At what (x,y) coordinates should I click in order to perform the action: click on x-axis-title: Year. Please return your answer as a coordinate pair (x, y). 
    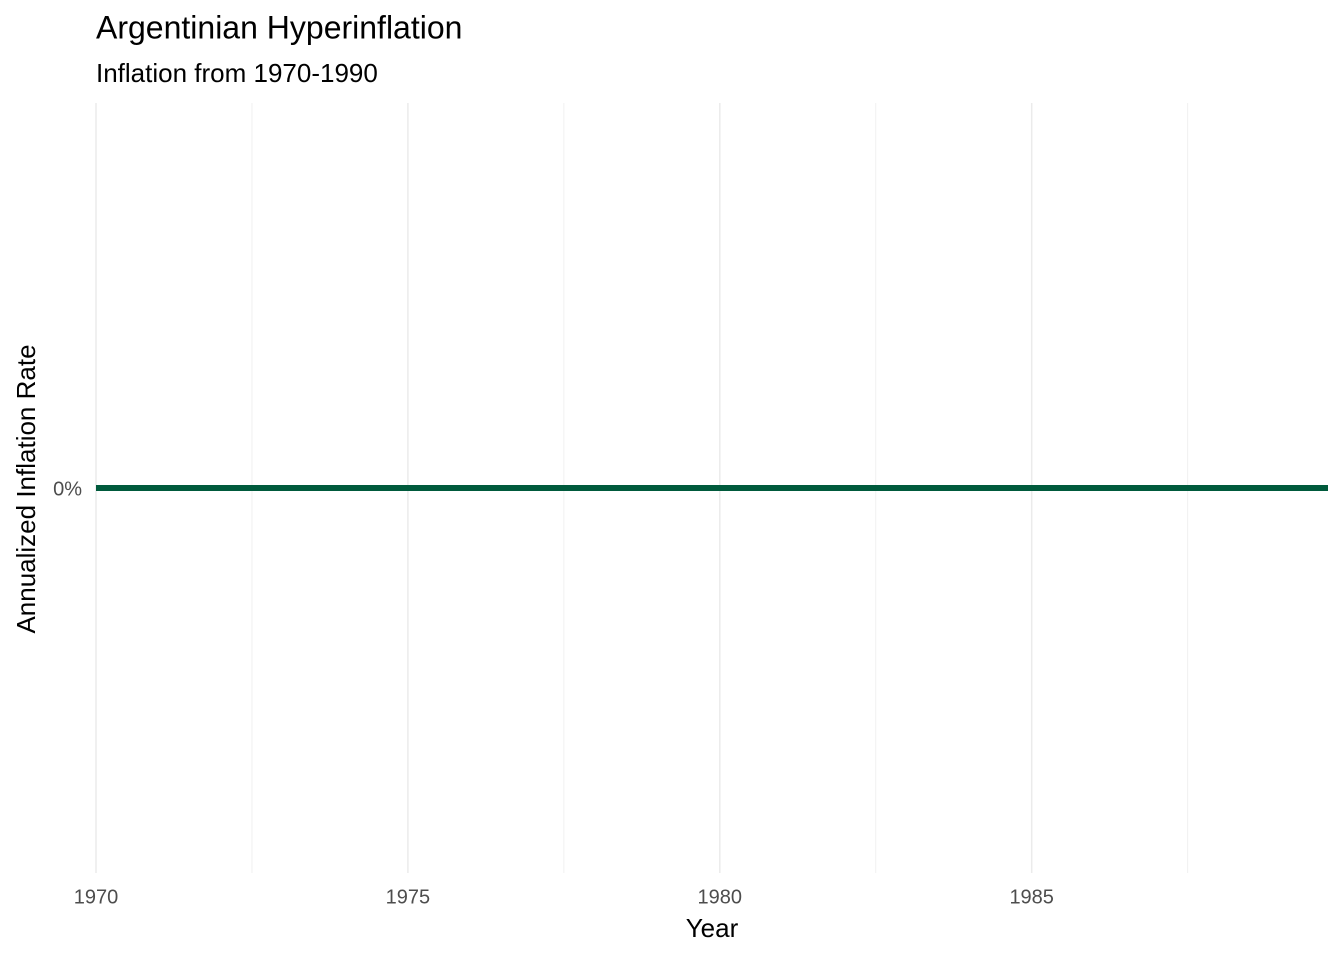
    Looking at the image, I should click on (712, 928).